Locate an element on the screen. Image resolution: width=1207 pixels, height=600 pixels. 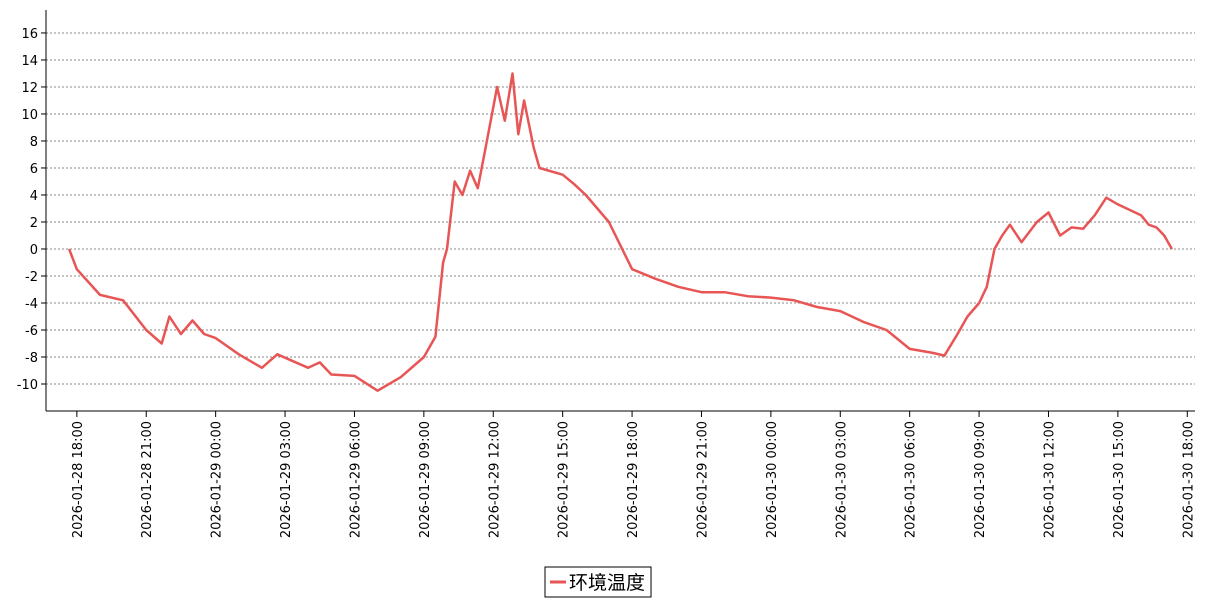
y-tick-label: -4 is located at coordinates (31, 304).